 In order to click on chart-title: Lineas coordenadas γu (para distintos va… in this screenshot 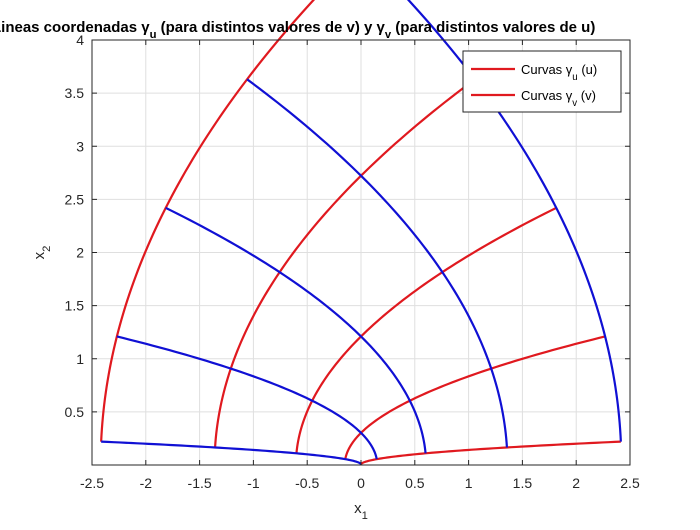, I will do `click(297, 30)`.